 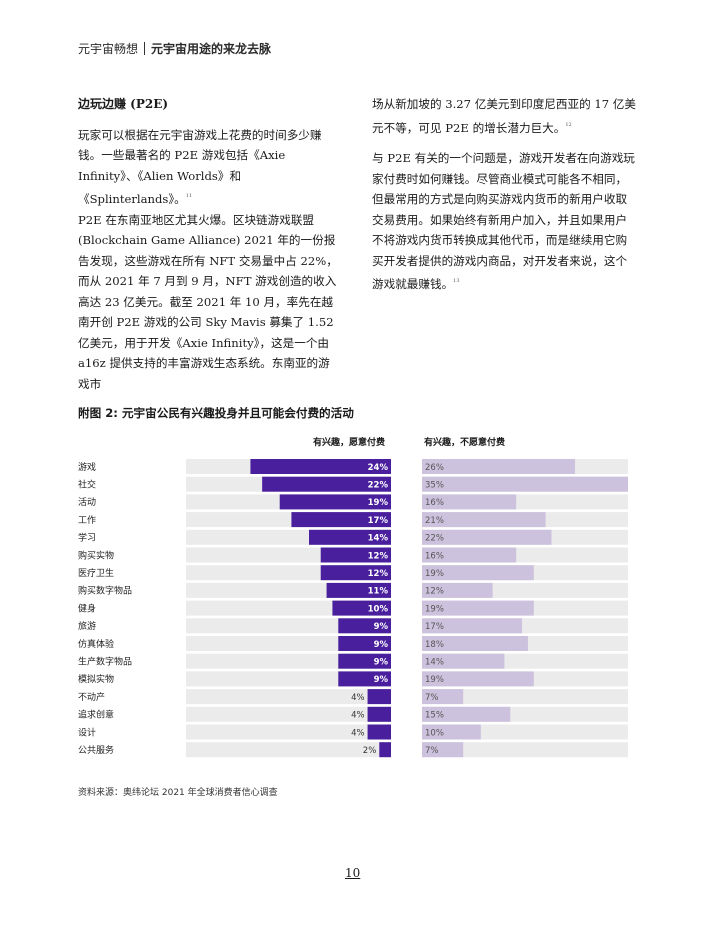 I want to click on footnote-13: 13, so click(x=456, y=281).